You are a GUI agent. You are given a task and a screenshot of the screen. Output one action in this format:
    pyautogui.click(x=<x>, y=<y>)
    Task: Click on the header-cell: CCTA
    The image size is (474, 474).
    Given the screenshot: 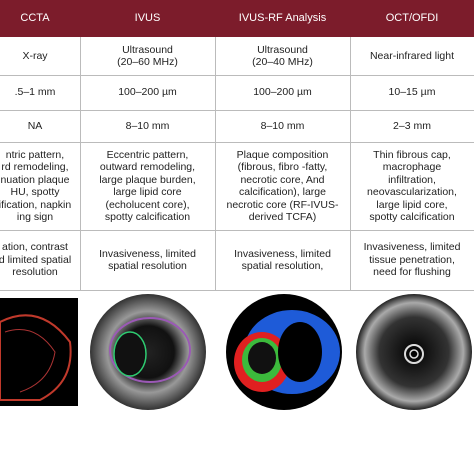 What is the action you would take?
    pyautogui.click(x=40, y=18)
    